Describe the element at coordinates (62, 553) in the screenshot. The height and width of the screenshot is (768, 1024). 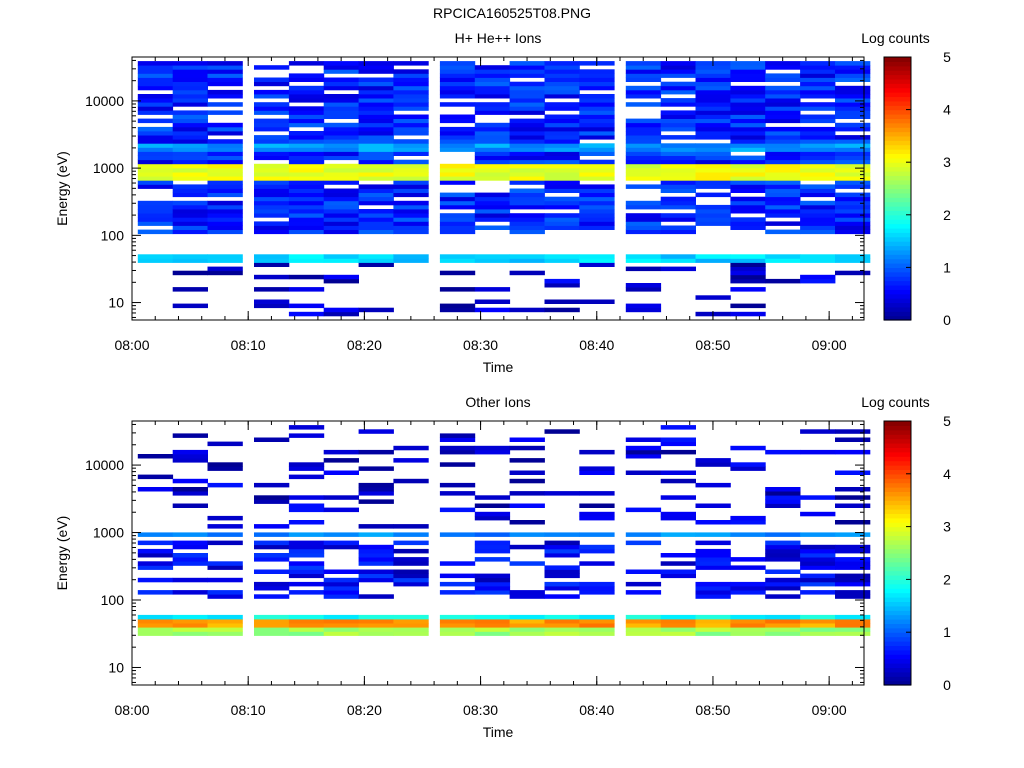
I see `y-axis-label: Energy (eV)` at that location.